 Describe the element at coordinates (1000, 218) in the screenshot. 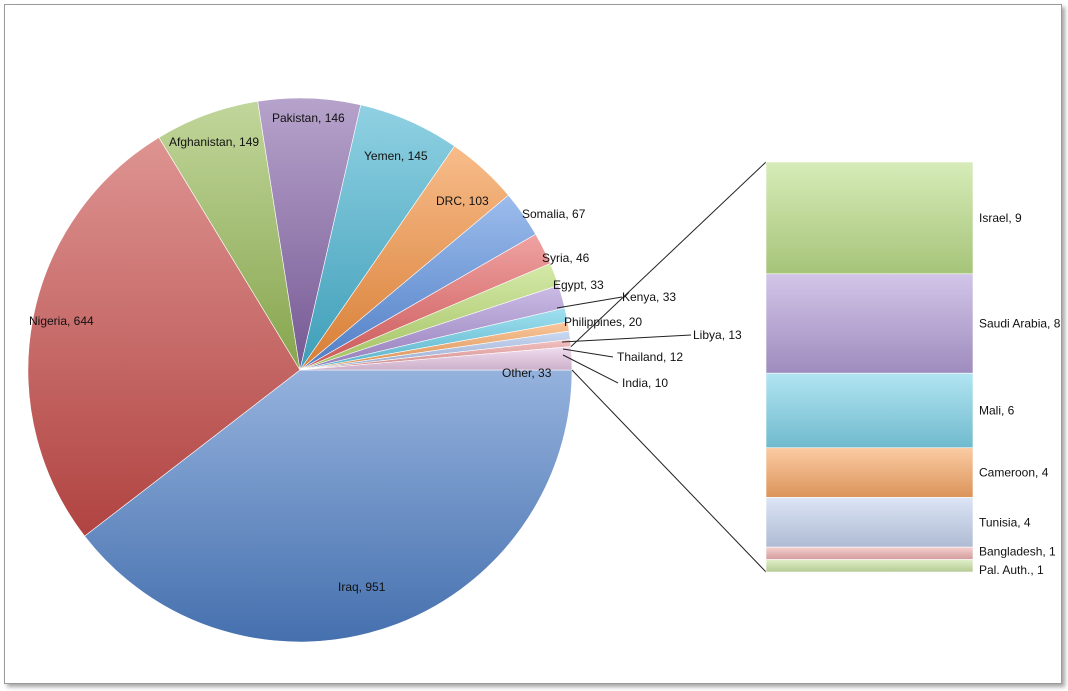

I see `bar-label-israel: Israel, 9` at that location.